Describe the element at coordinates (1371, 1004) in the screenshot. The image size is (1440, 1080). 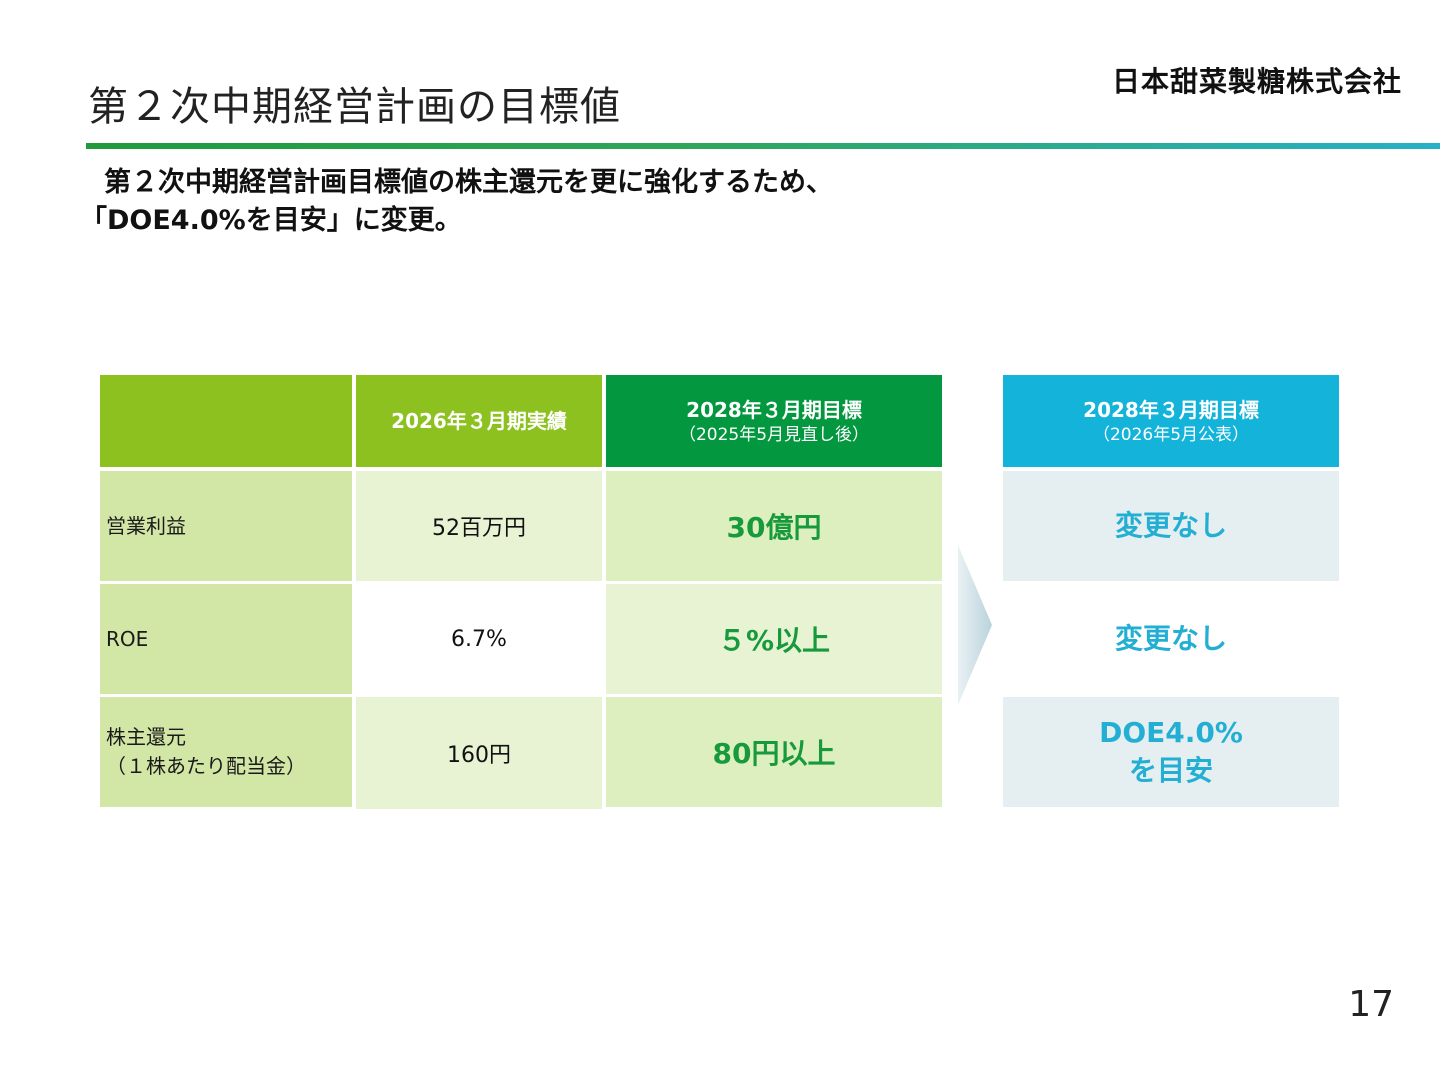
I see `page-number: 17` at that location.